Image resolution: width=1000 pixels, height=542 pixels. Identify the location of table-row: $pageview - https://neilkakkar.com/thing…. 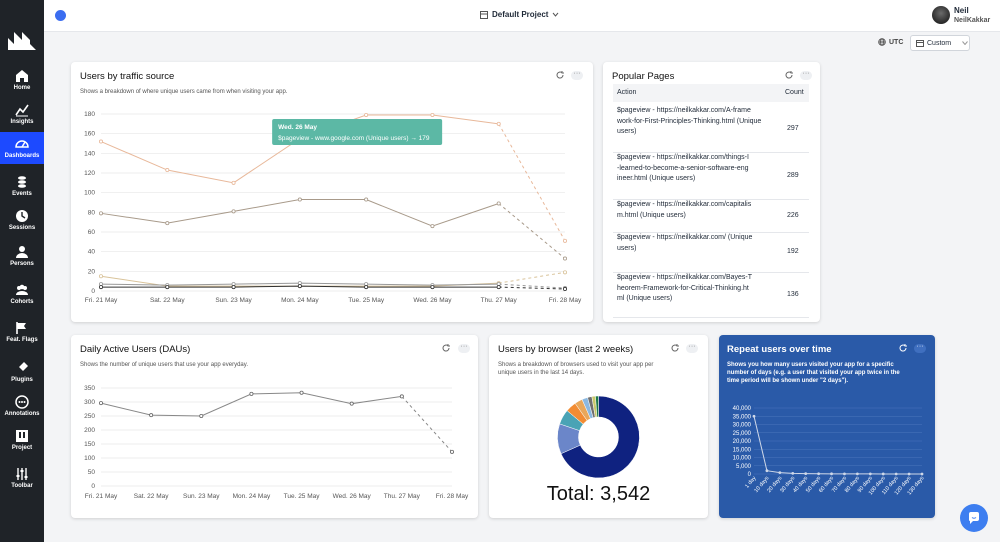
(711, 176).